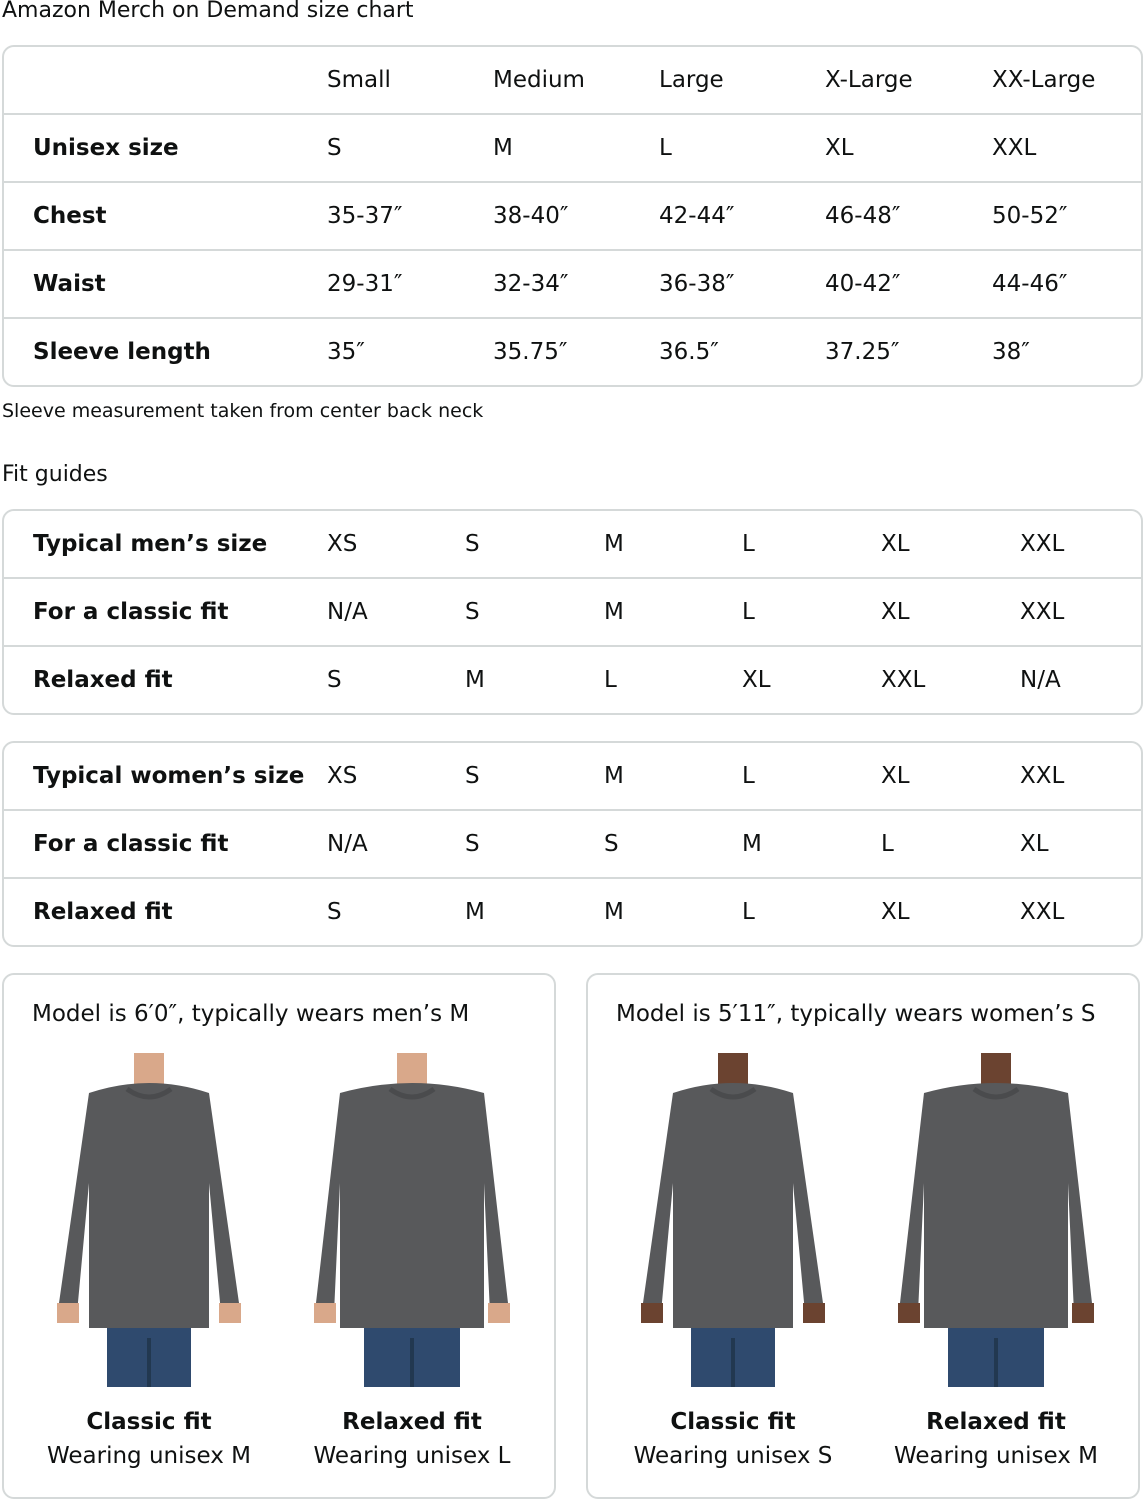  I want to click on table-row: For a classic fit N/A S M L XL XXL, so click(572, 611).